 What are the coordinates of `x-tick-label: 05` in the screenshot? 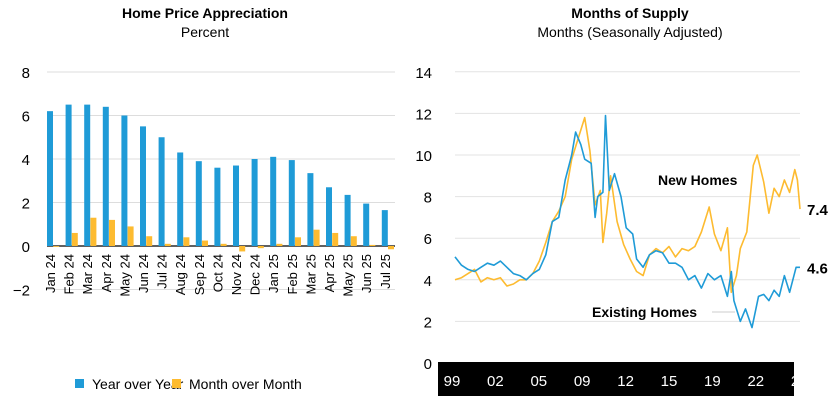 It's located at (538, 381).